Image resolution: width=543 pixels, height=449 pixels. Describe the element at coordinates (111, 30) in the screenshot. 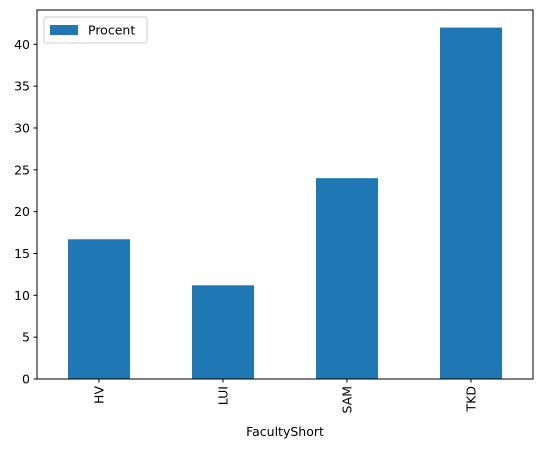

I see `legend-label-procent: Procent` at that location.